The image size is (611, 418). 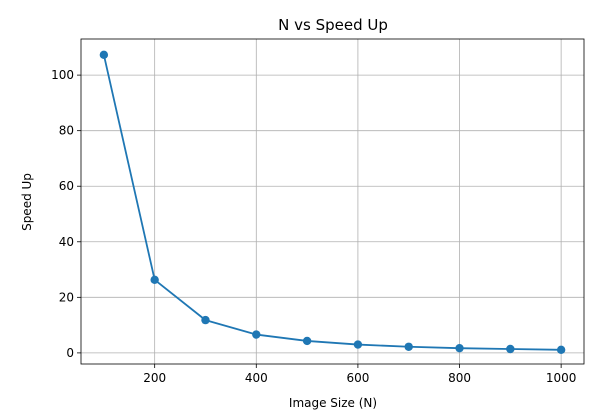 What do you see at coordinates (27, 202) in the screenshot?
I see `y-axis-label: Speed Up` at bounding box center [27, 202].